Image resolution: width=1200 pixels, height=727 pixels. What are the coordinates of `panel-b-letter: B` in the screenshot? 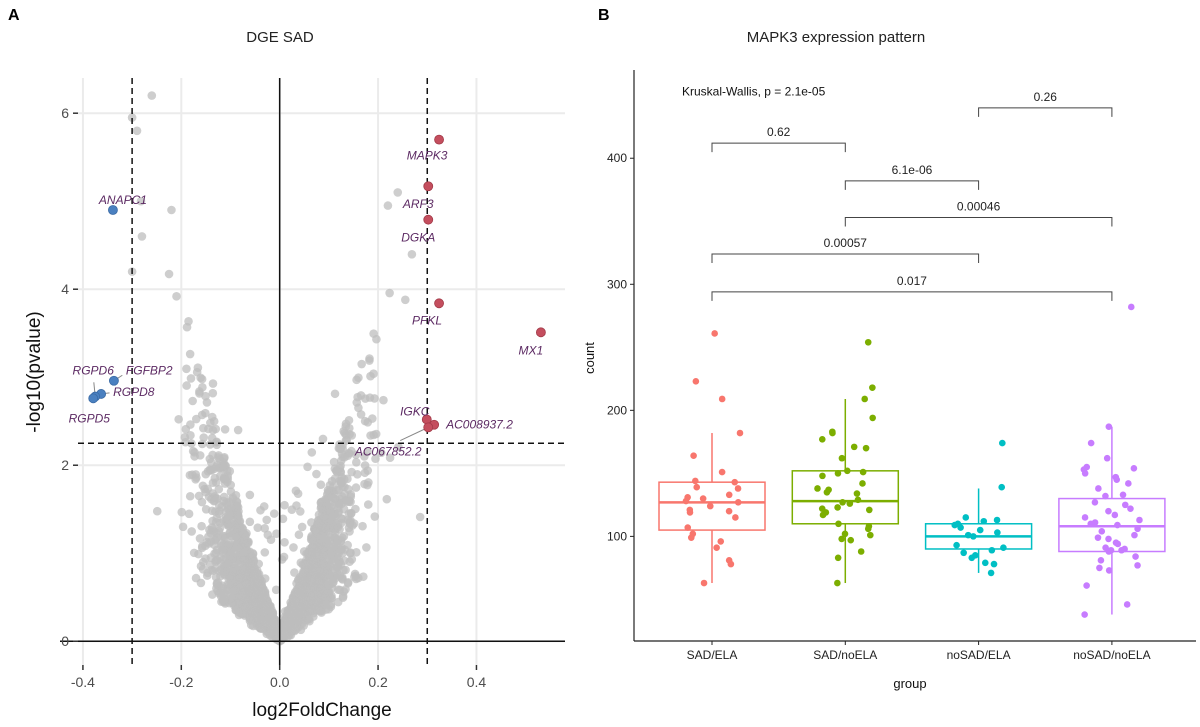 It's located at (604, 15).